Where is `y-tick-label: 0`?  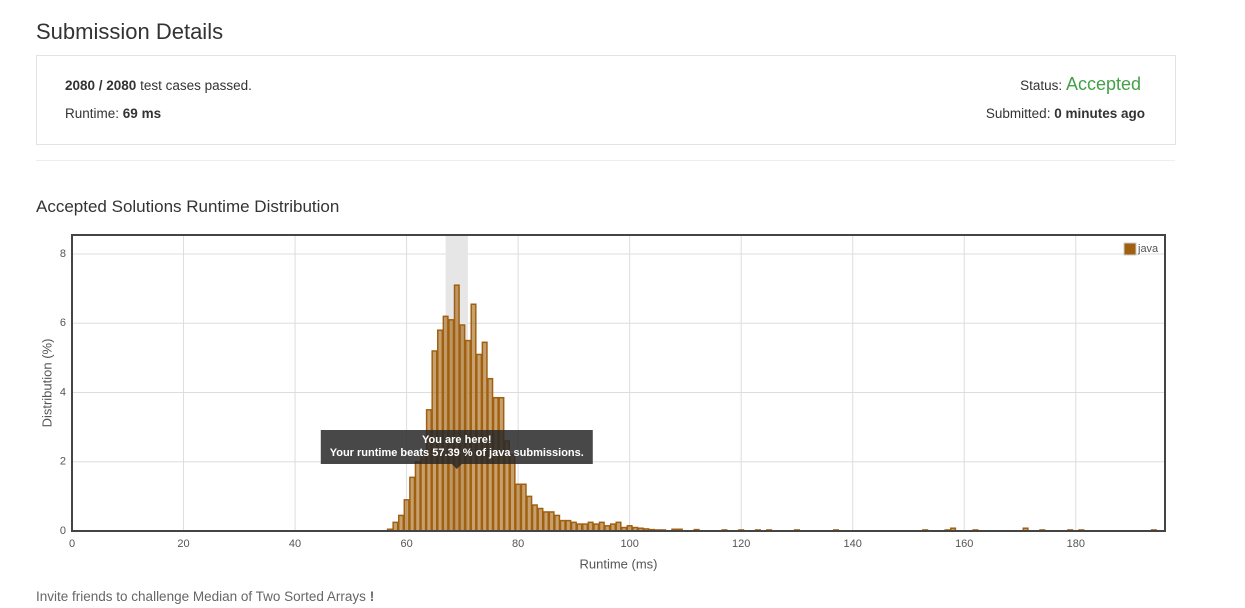 y-tick-label: 0 is located at coordinates (63, 531).